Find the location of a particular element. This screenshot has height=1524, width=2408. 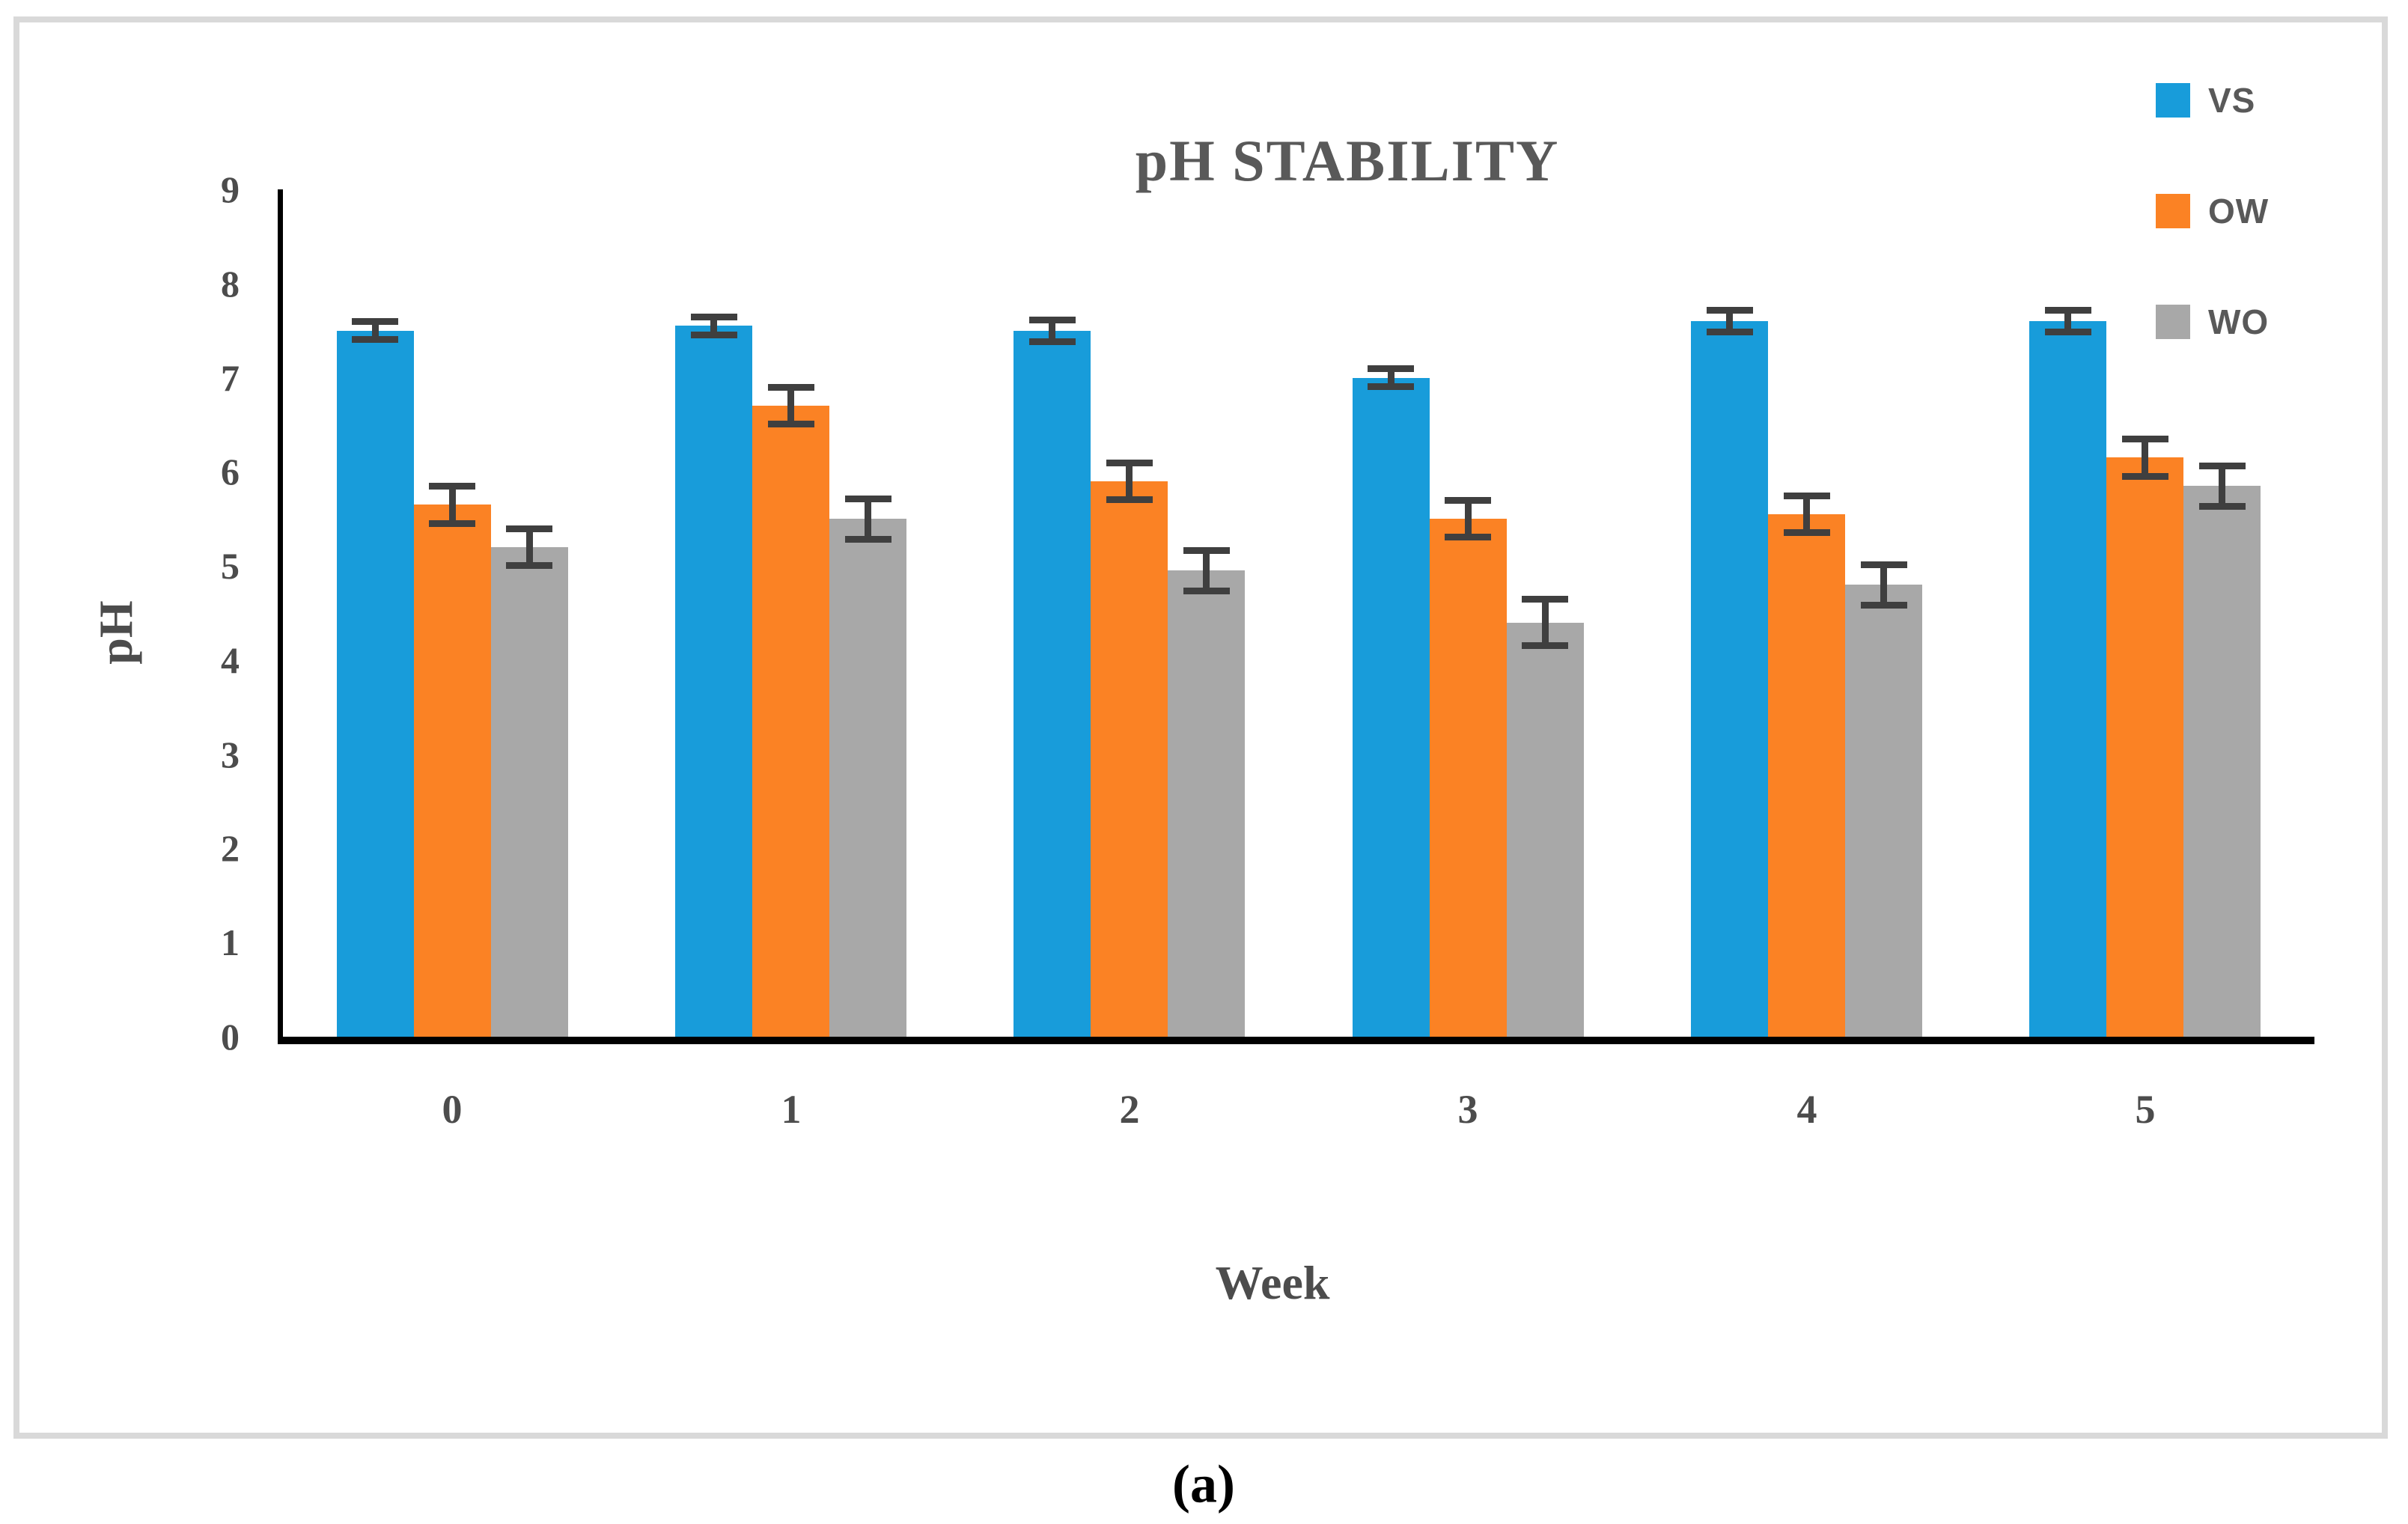

error-bar-vs-week-2-cap-top is located at coordinates (1052, 320).